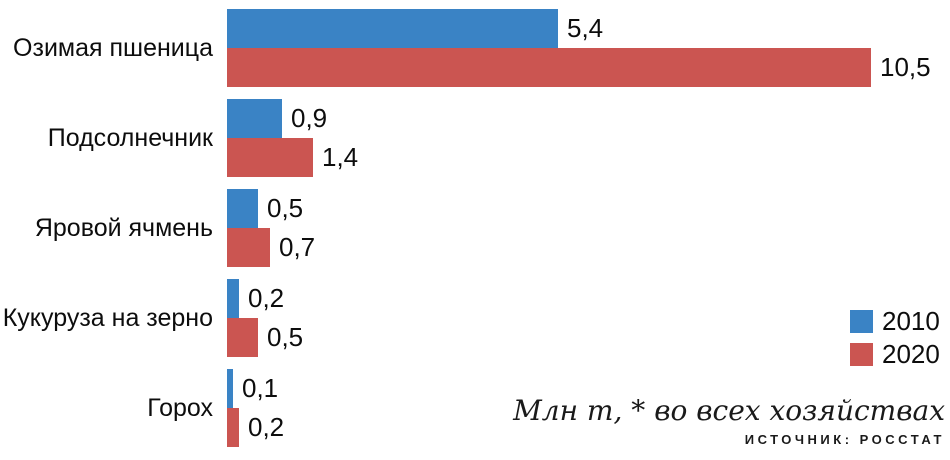 This screenshot has height=460, width=950. I want to click on units-note: Млн т, * во всех хозяйствах, so click(729, 410).